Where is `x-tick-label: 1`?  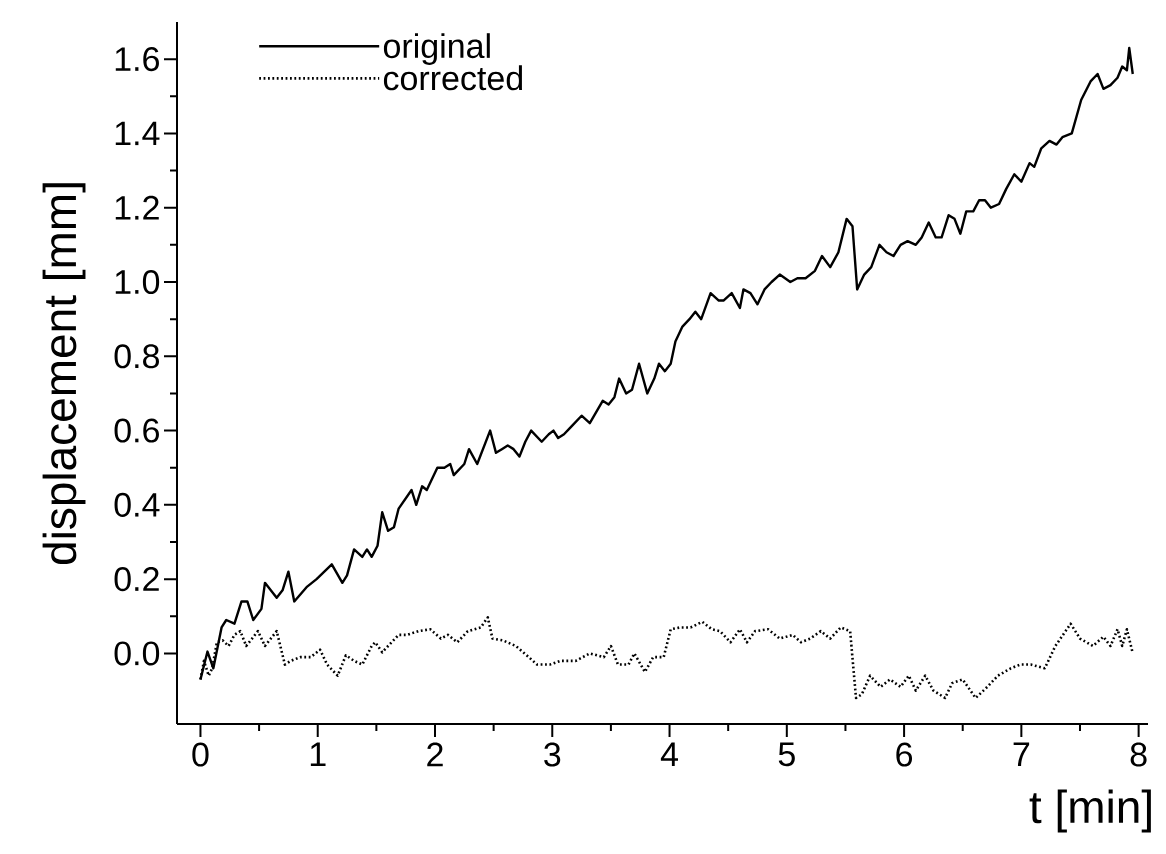 x-tick-label: 1 is located at coordinates (318, 754).